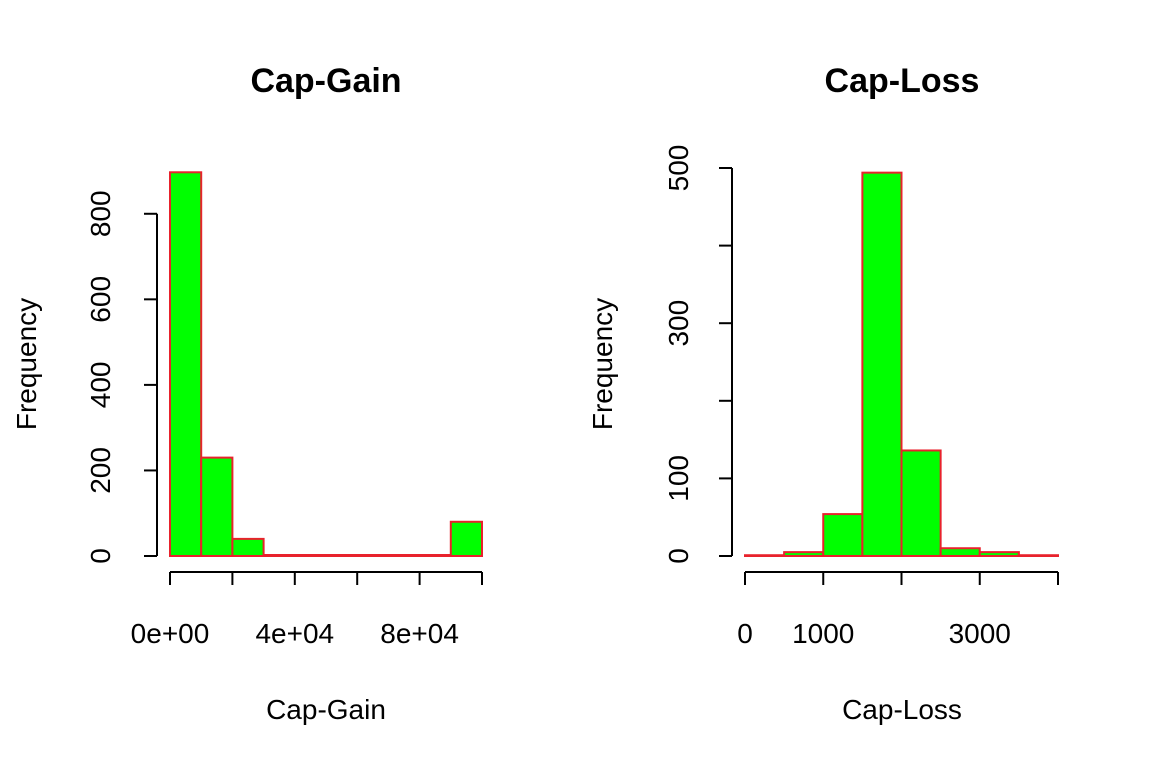 This screenshot has width=1152, height=773. Describe the element at coordinates (678, 323) in the screenshot. I see `cap-loss-y-tick-label-2: 300` at that location.